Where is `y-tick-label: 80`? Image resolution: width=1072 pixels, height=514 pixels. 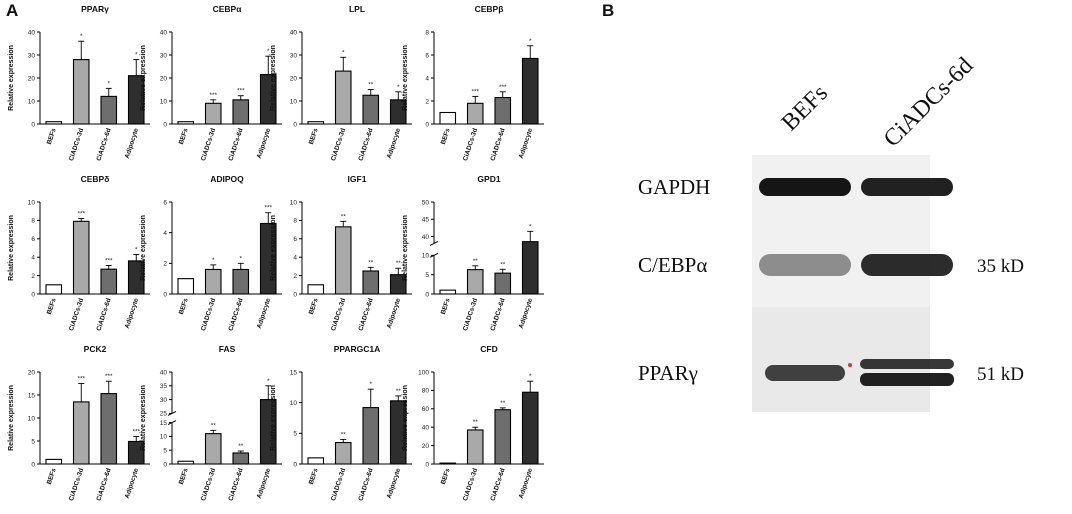 y-tick-label: 80 is located at coordinates (426, 391).